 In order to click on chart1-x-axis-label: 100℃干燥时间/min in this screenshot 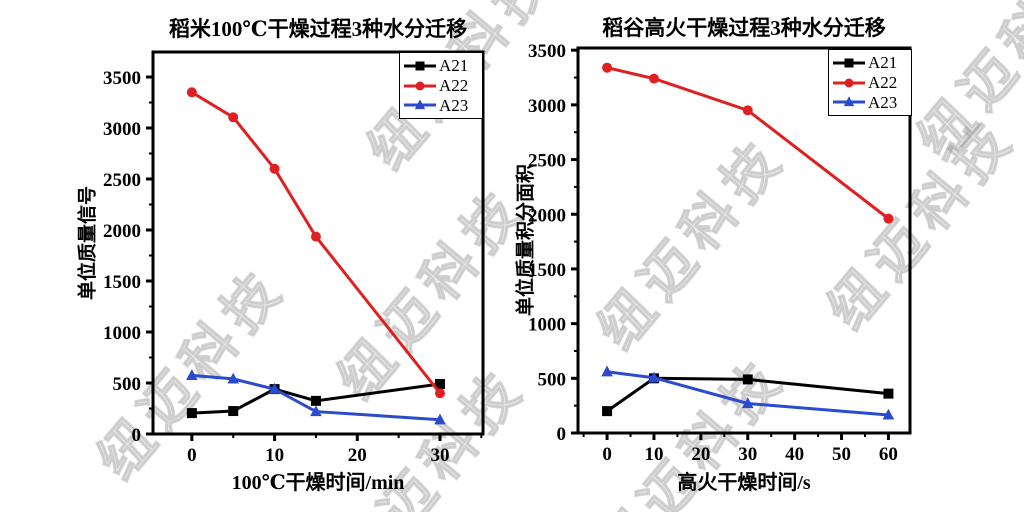, I will do `click(318, 483)`.